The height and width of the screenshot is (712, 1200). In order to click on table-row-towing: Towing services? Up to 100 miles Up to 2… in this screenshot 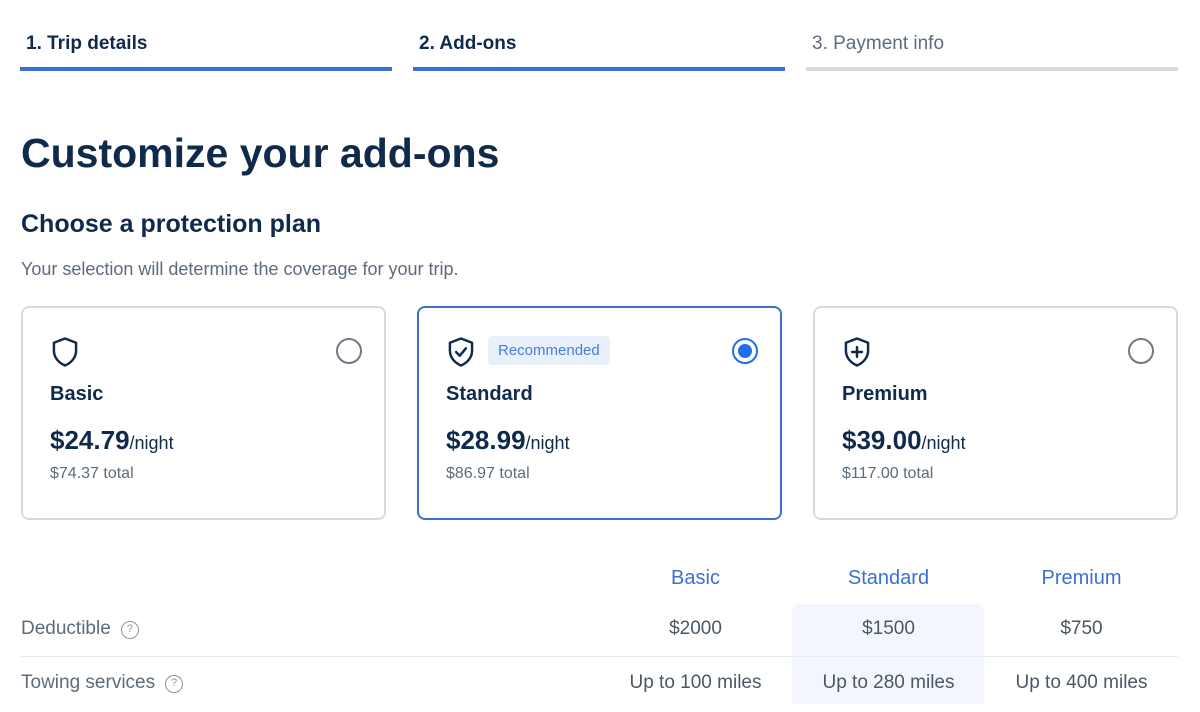, I will do `click(599, 686)`.